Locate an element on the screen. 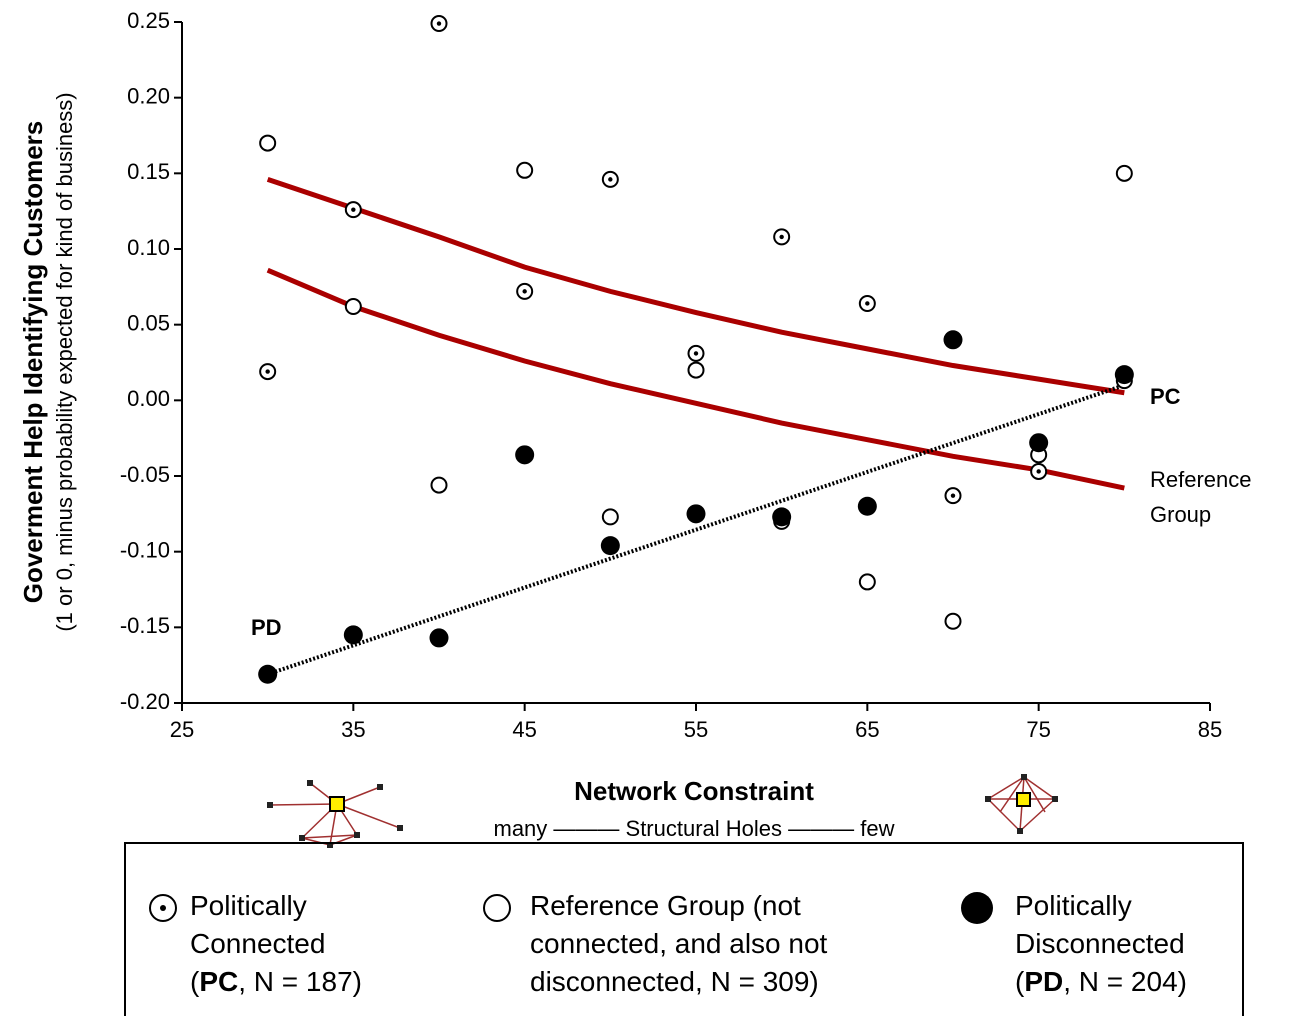 This screenshot has width=1300, height=1016. network-icon-dense is located at coordinates (1021, 804).